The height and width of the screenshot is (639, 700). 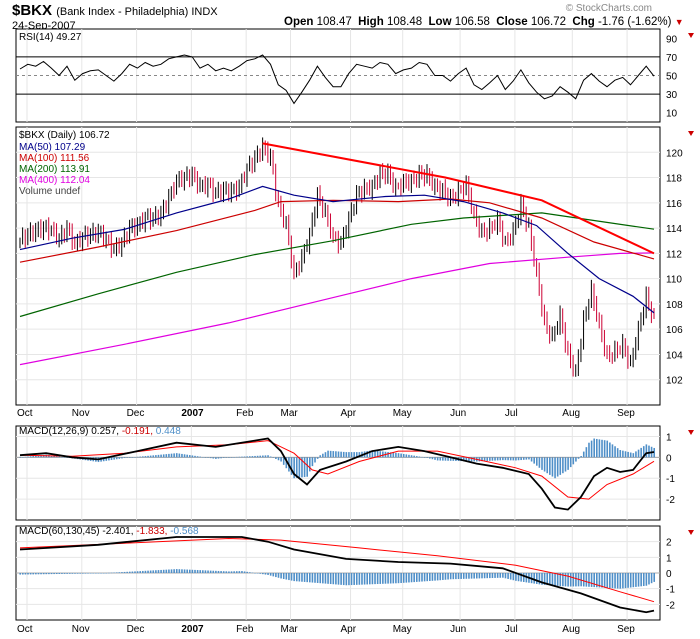 I want to click on panel-menu-arrow-icon, so click(x=691, y=532).